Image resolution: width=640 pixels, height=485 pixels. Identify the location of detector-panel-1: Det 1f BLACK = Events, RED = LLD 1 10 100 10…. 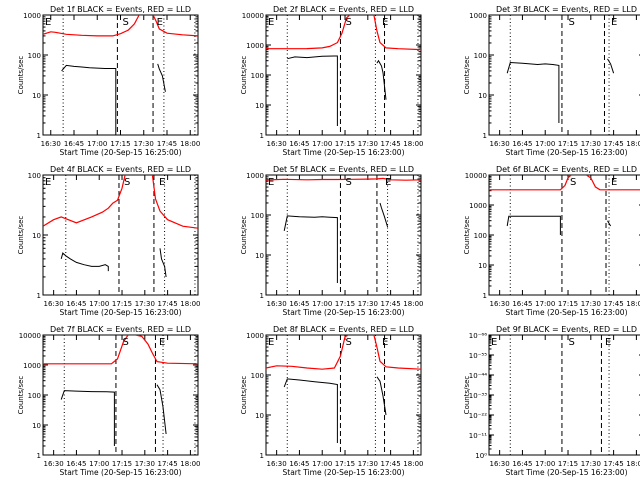
(108, 81).